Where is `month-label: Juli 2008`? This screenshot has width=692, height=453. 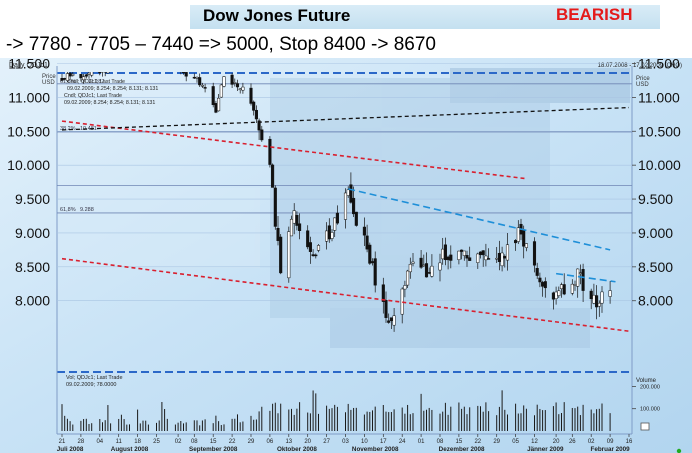
month-label: Juli 2008 is located at coordinates (70, 449).